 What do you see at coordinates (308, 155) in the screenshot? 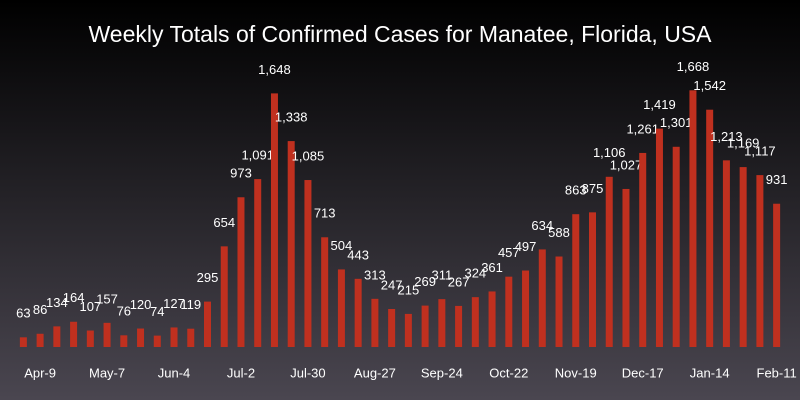
I see `value-label: 1,085` at bounding box center [308, 155].